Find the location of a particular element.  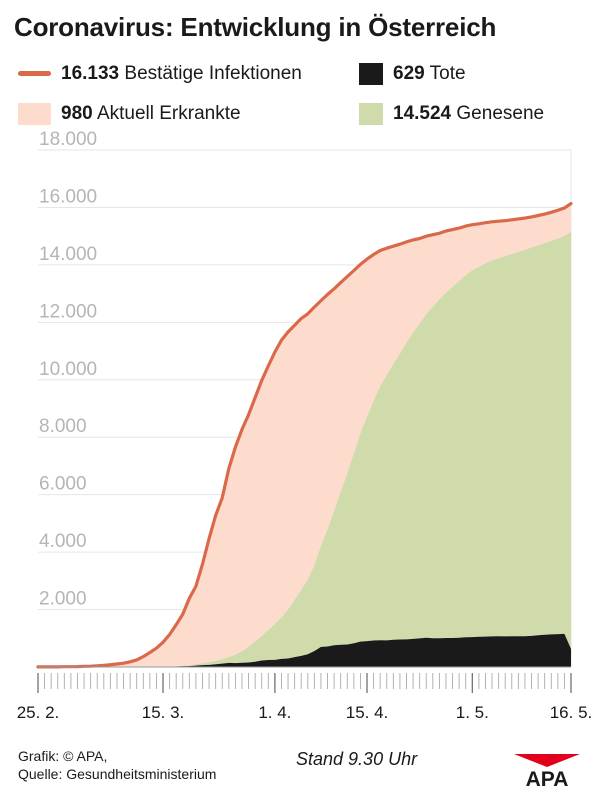

legend-value: 16.133 is located at coordinates (90, 73).